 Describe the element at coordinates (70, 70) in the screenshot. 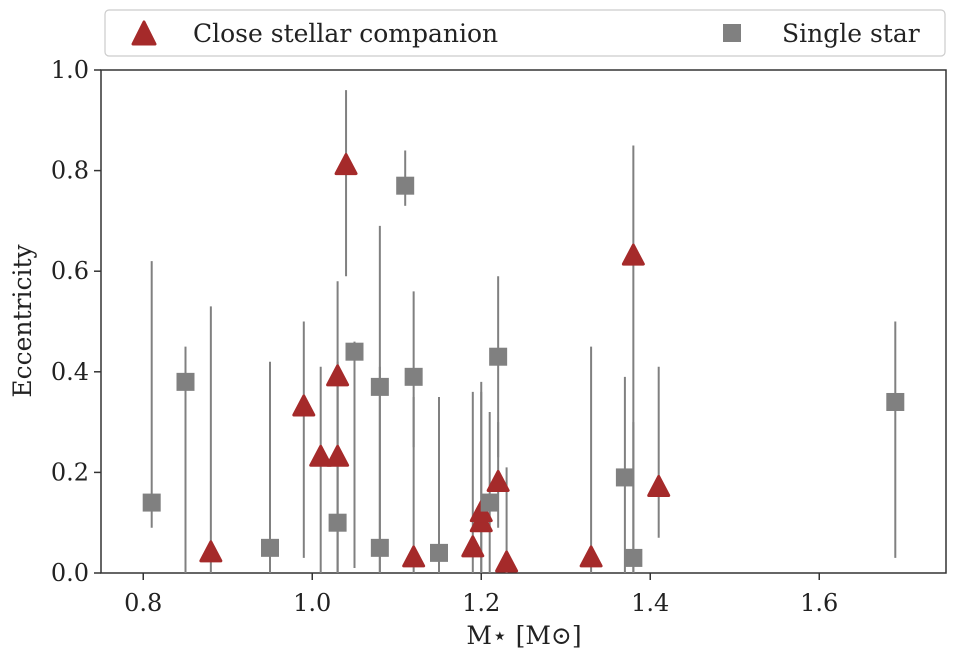

I see `y-tick-label: 1.0` at that location.